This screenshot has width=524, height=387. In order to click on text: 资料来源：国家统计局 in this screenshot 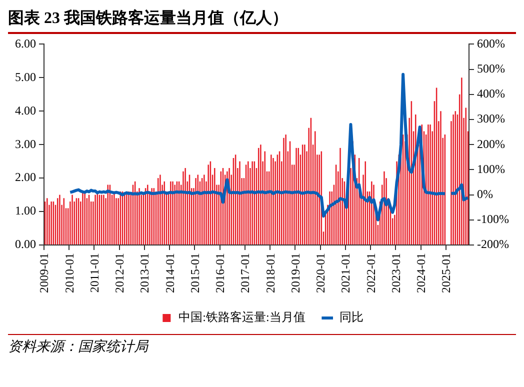, I will do `click(262, 345)`.